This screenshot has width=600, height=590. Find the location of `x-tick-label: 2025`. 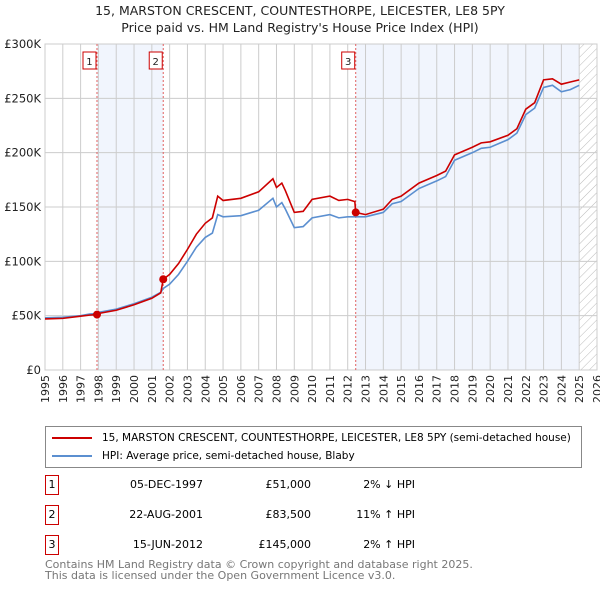

x-tick-label: 2025 is located at coordinates (579, 389).